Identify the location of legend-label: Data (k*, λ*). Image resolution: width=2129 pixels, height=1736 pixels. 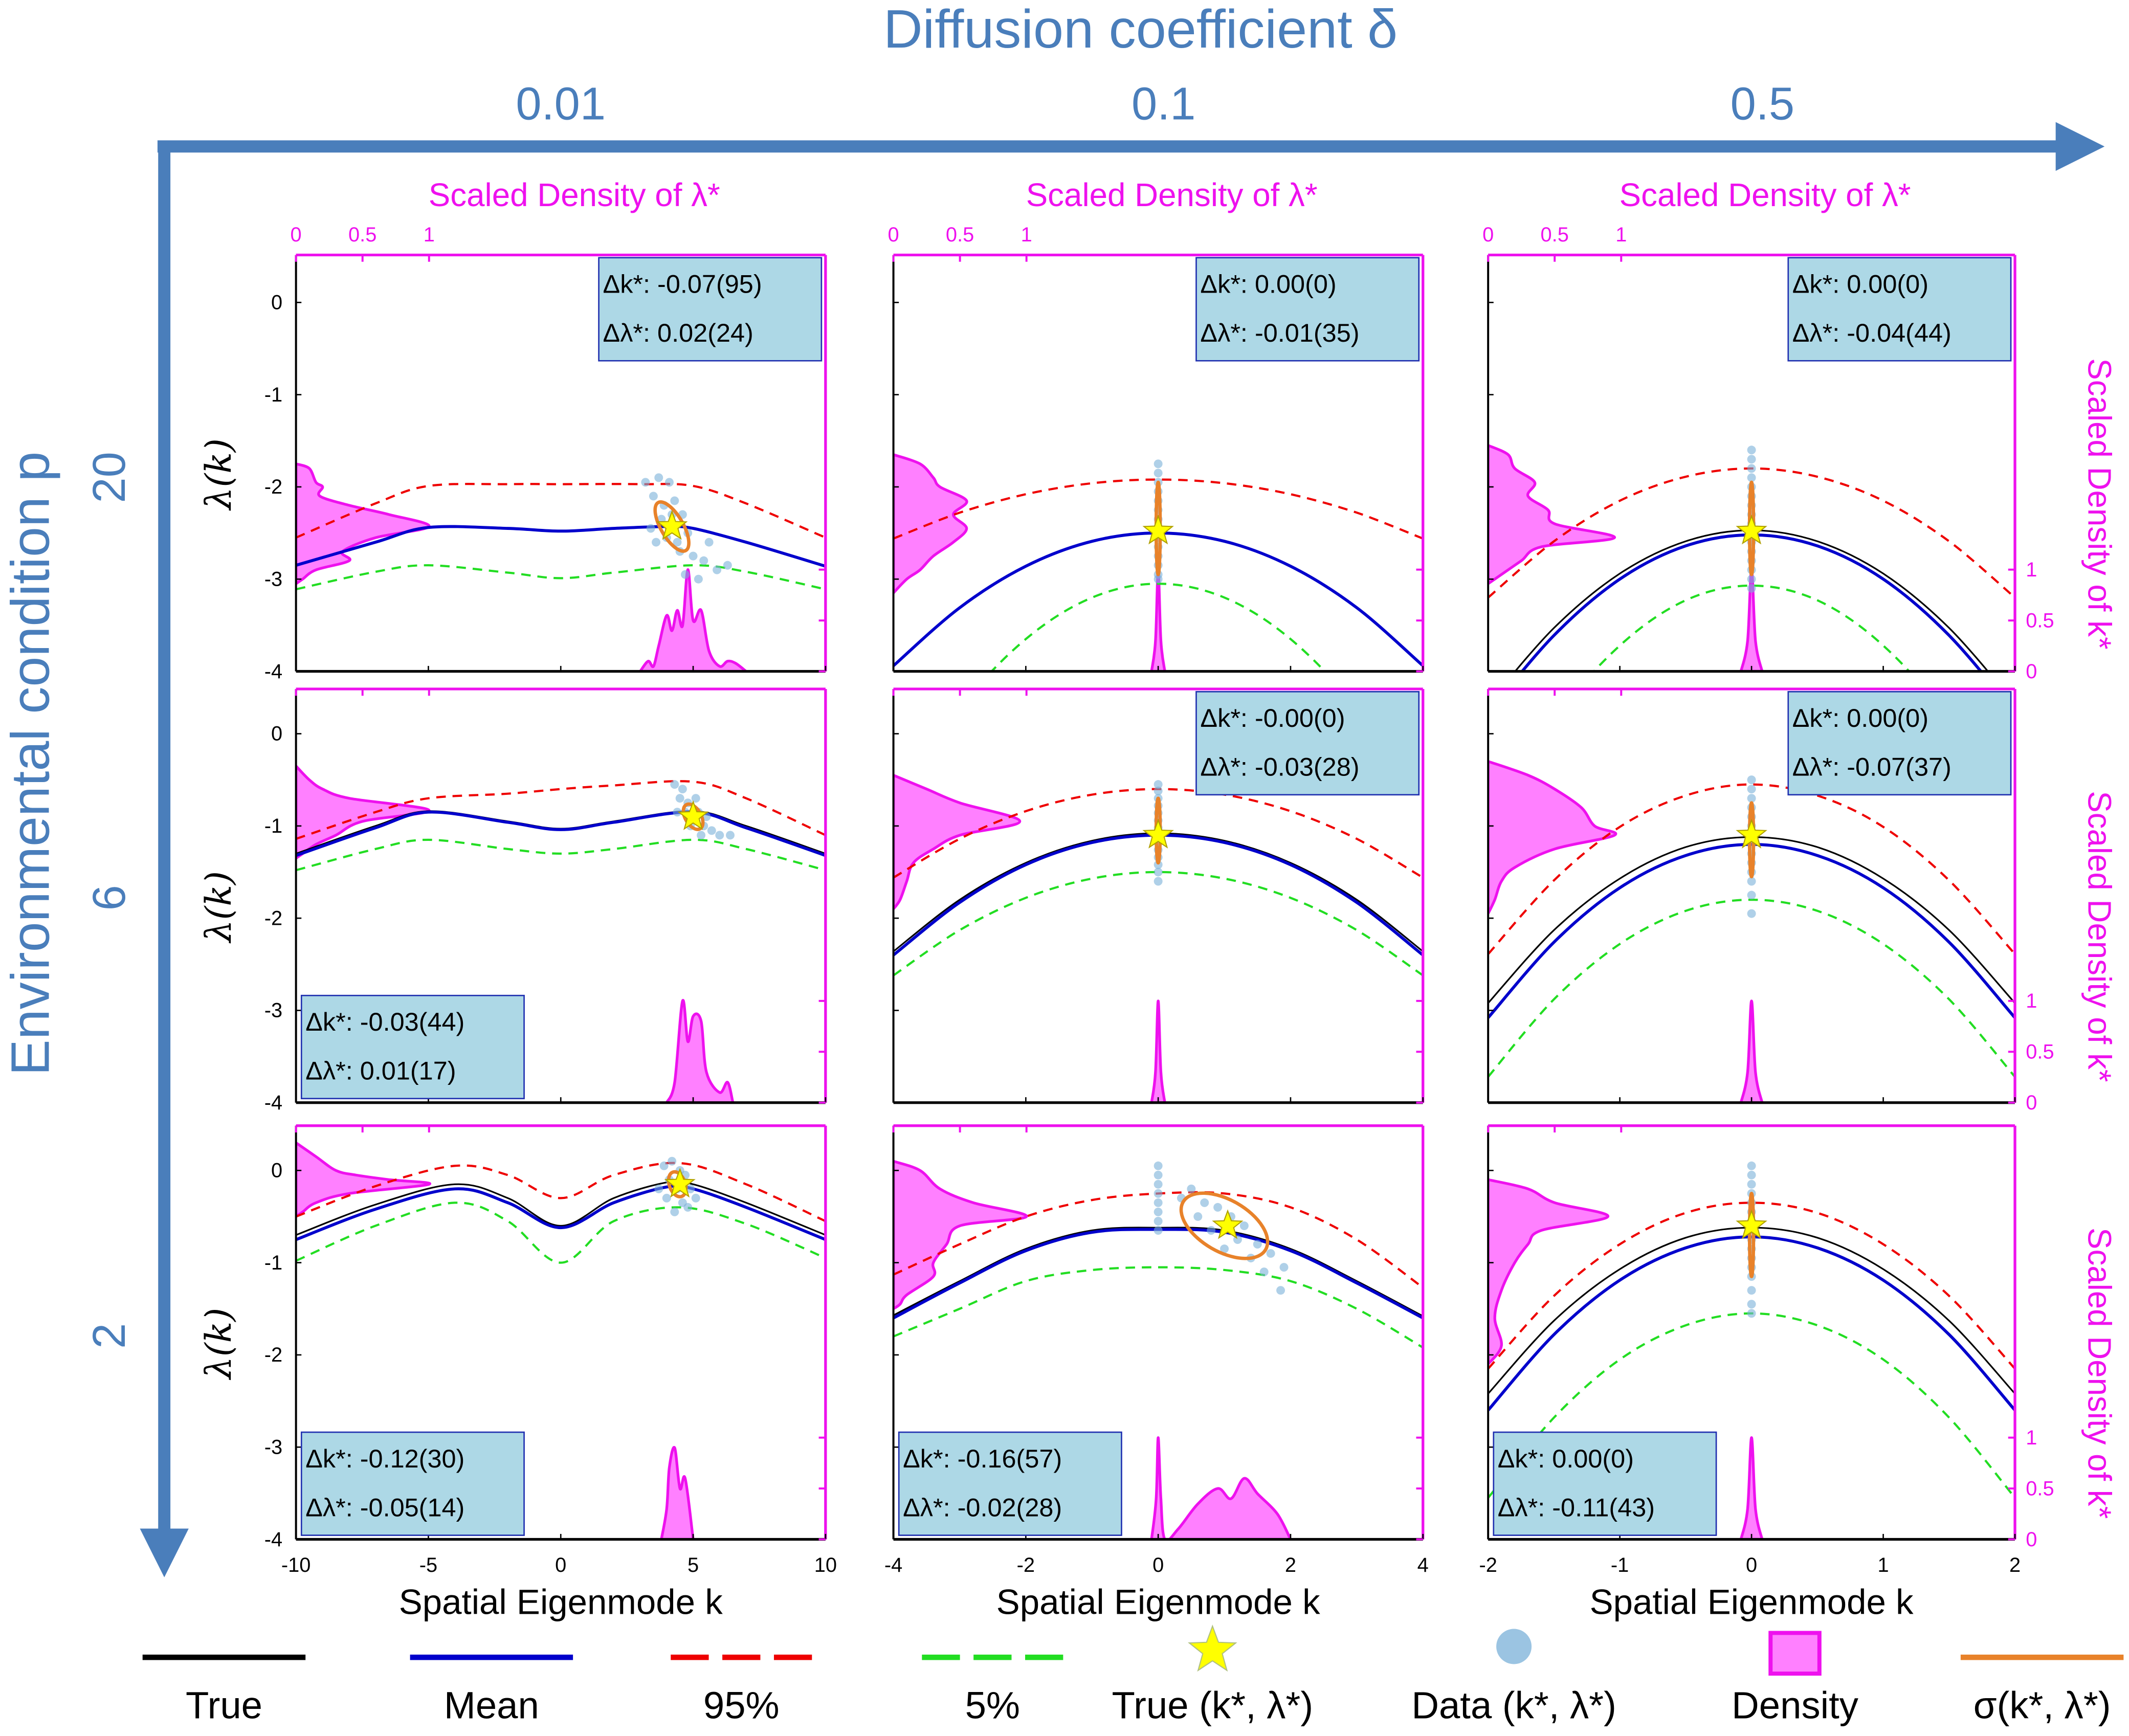
(1514, 1705).